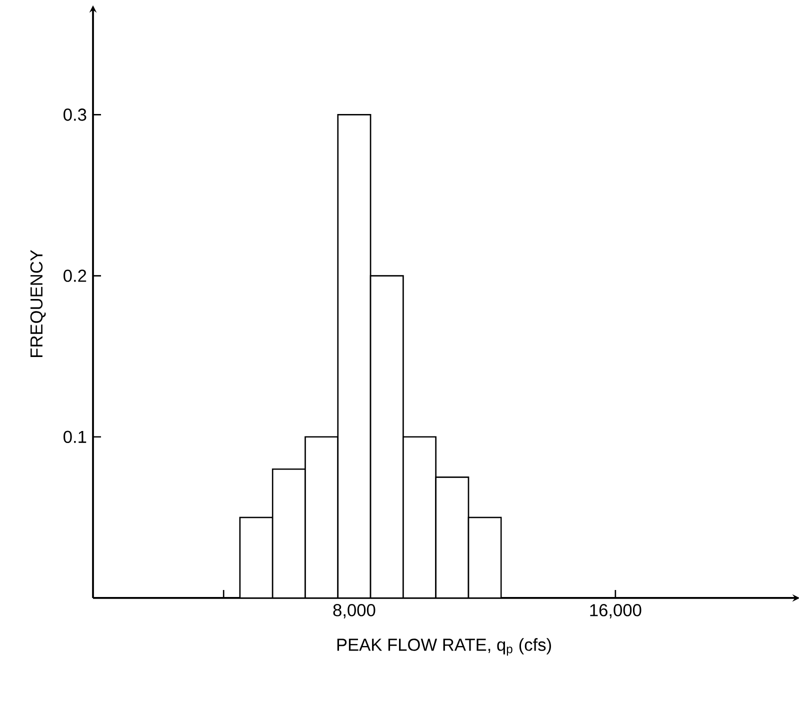 This screenshot has height=709, width=799. What do you see at coordinates (354, 611) in the screenshot?
I see `x-tick-label: 8,000` at bounding box center [354, 611].